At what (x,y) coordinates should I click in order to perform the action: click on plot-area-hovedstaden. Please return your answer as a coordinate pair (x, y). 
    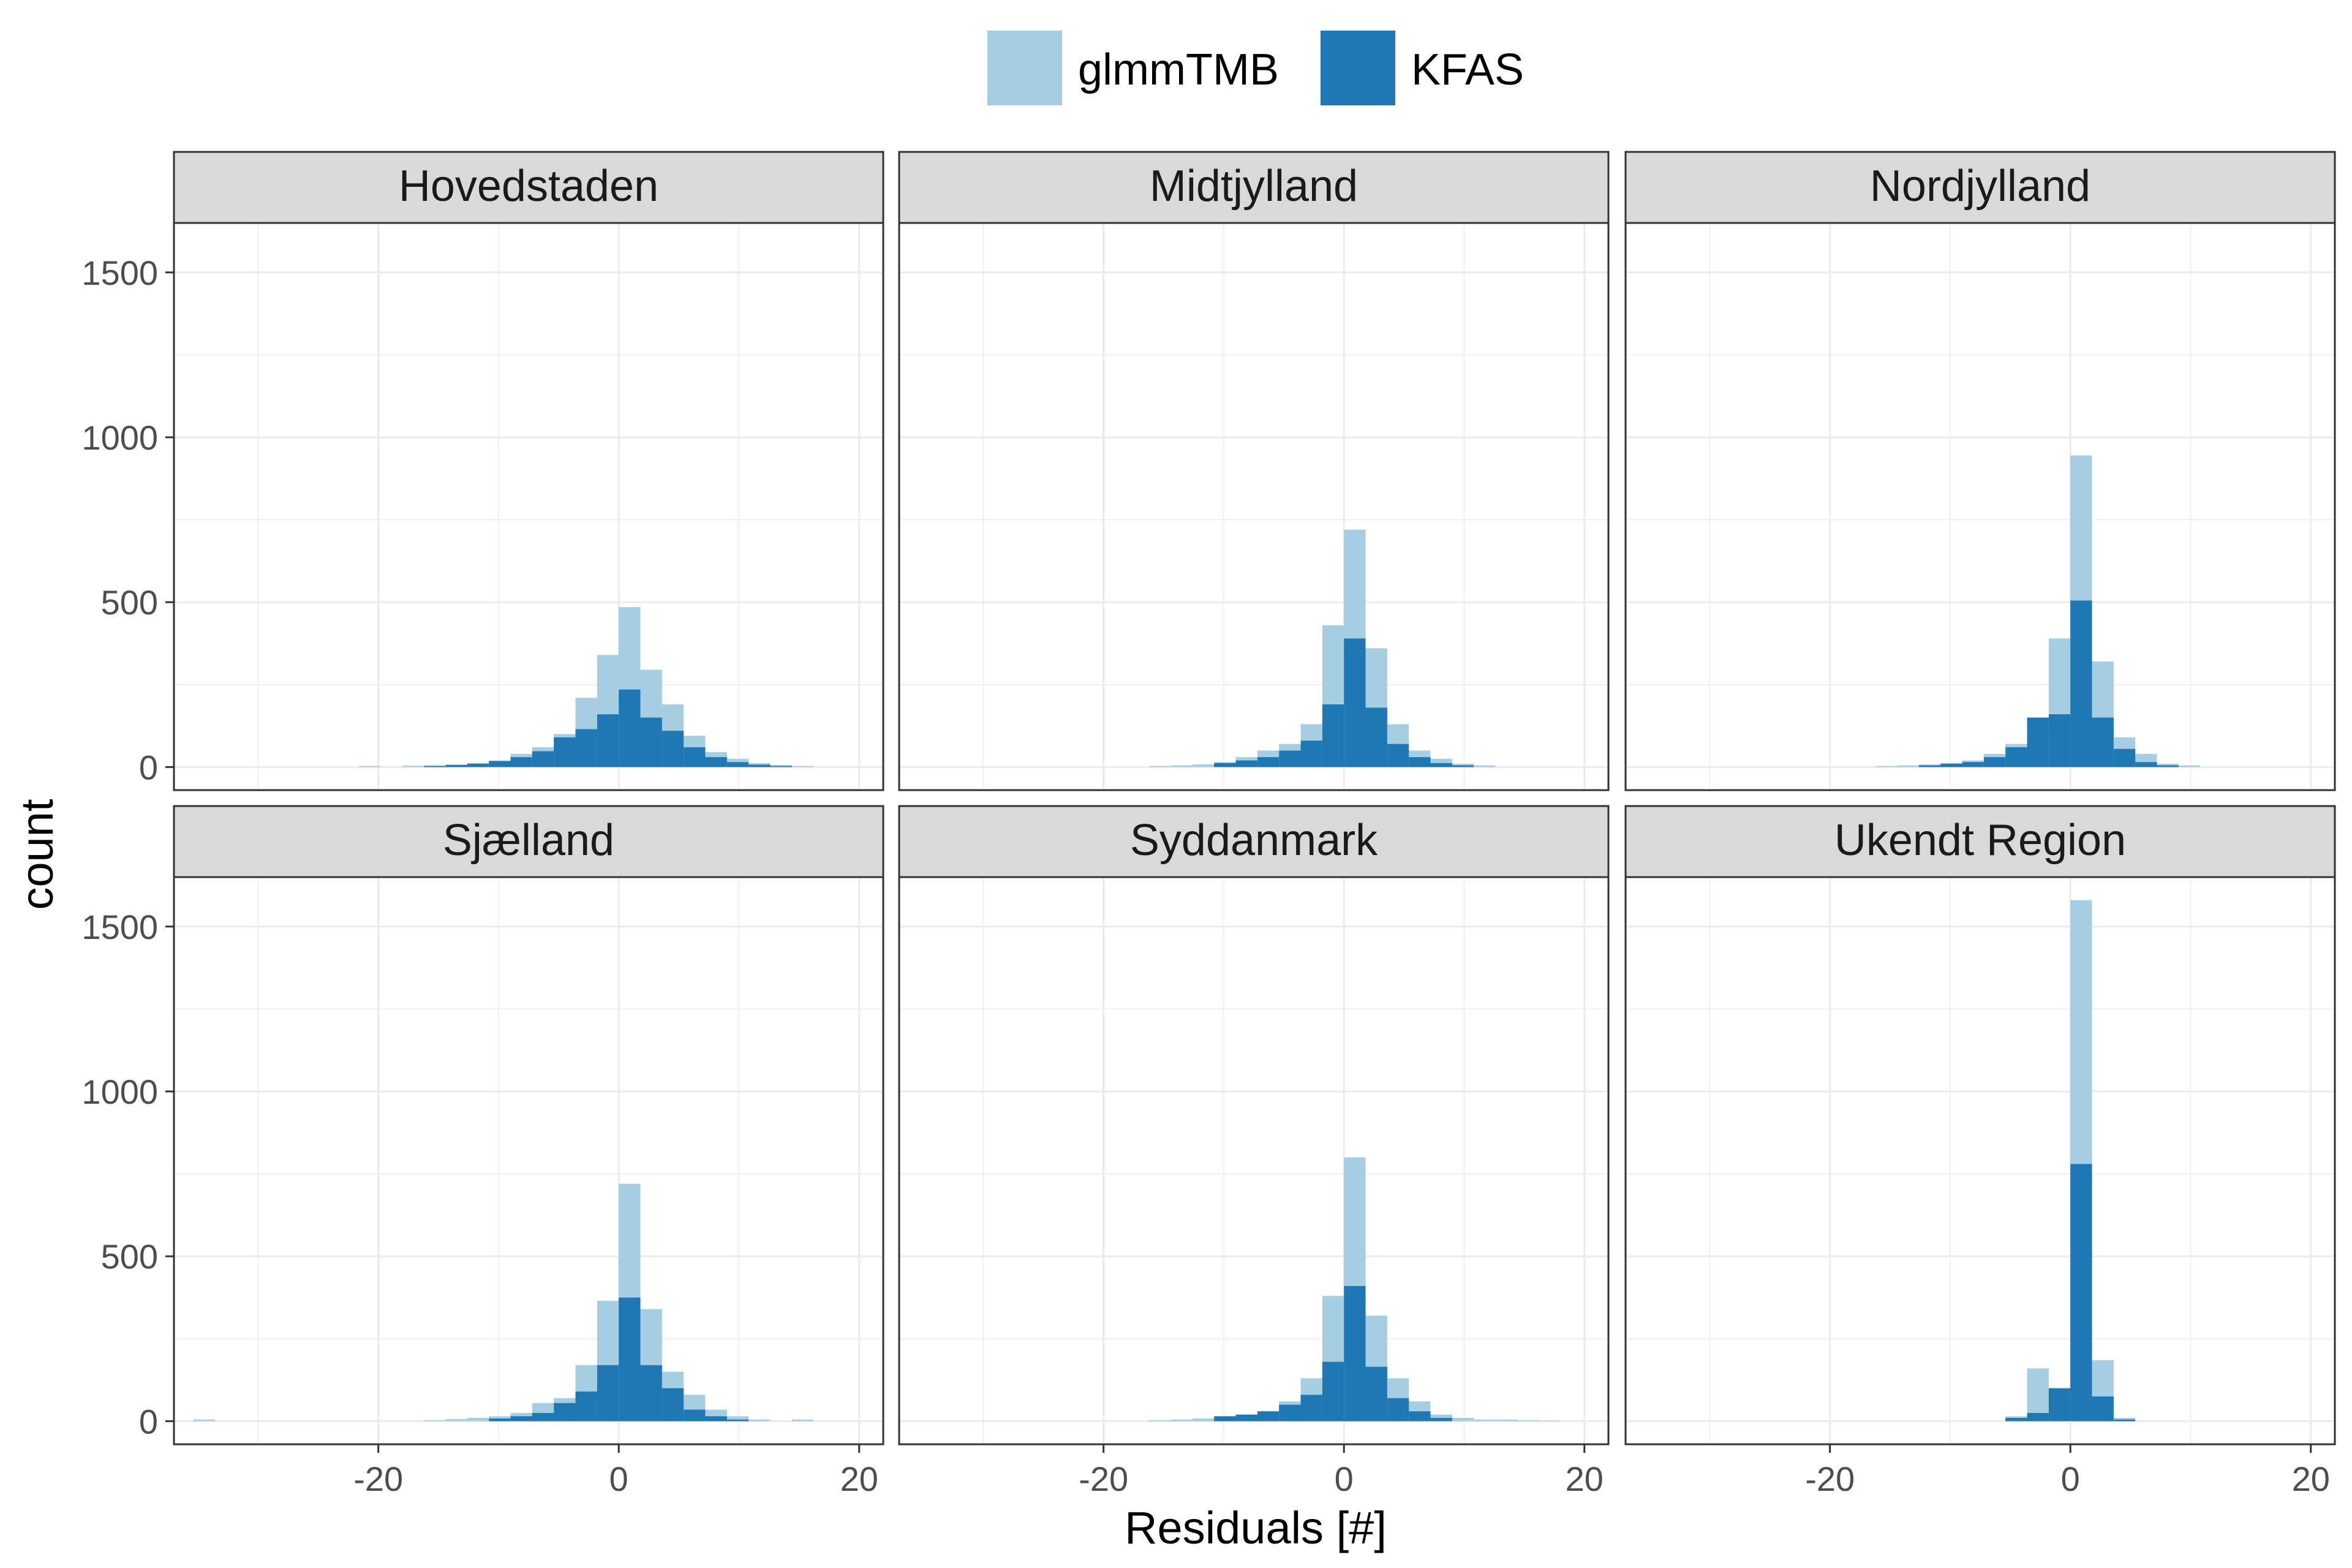
    Looking at the image, I should click on (529, 507).